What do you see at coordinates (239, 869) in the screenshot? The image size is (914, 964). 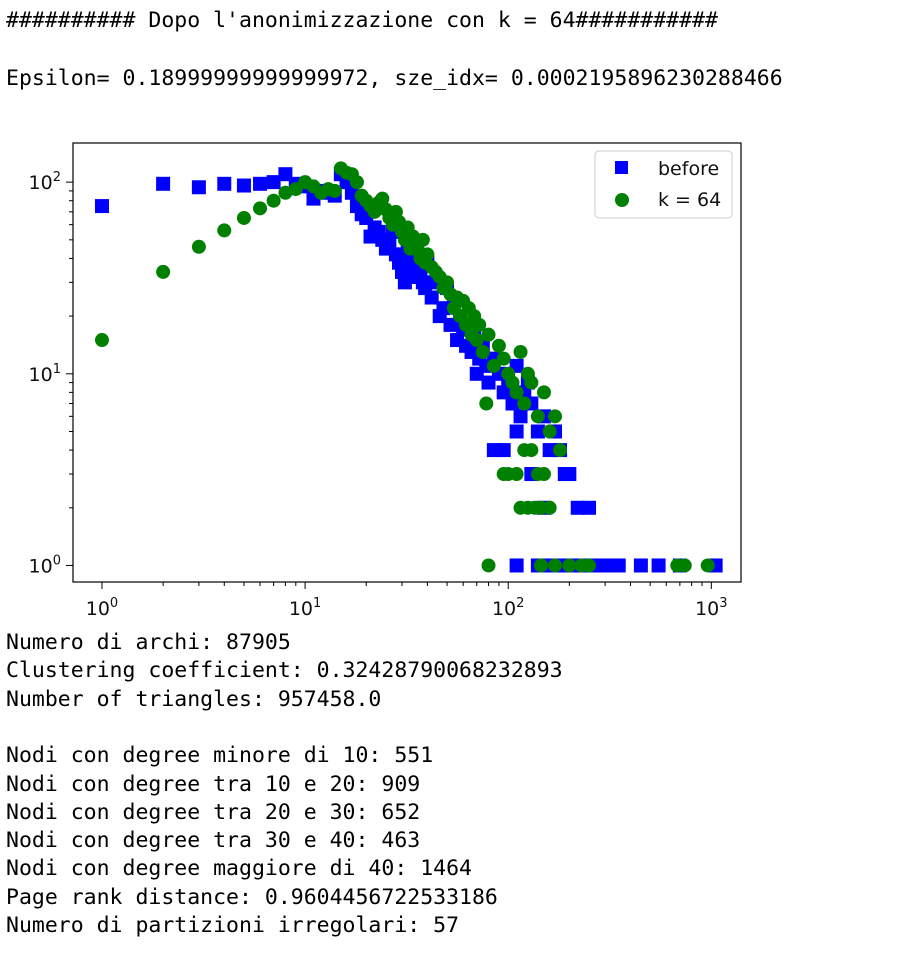 I see `stats-line: Nodi con degree maggiore di 40: 1464` at bounding box center [239, 869].